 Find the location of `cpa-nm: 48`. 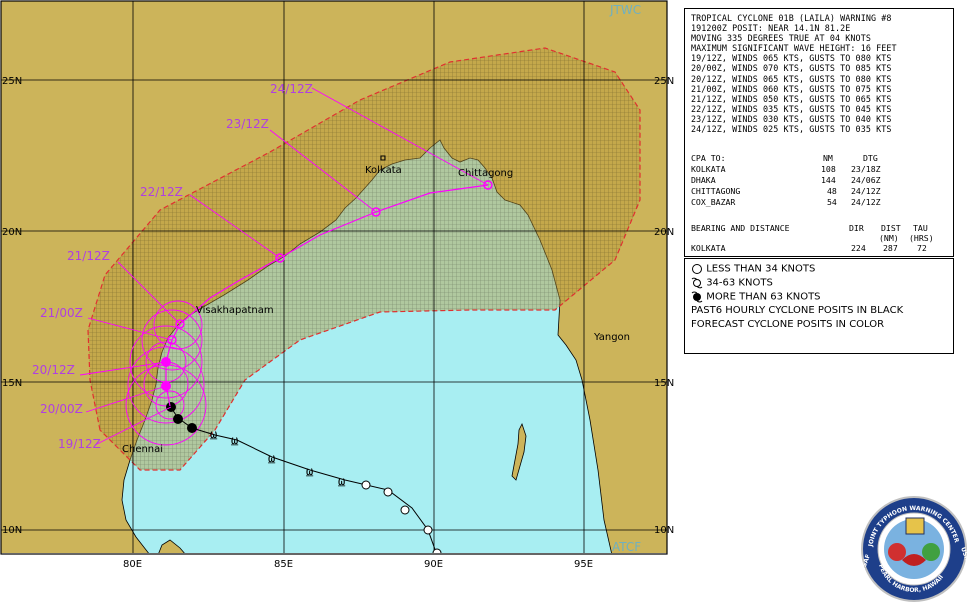

cpa-nm: 48 is located at coordinates (832, 191).